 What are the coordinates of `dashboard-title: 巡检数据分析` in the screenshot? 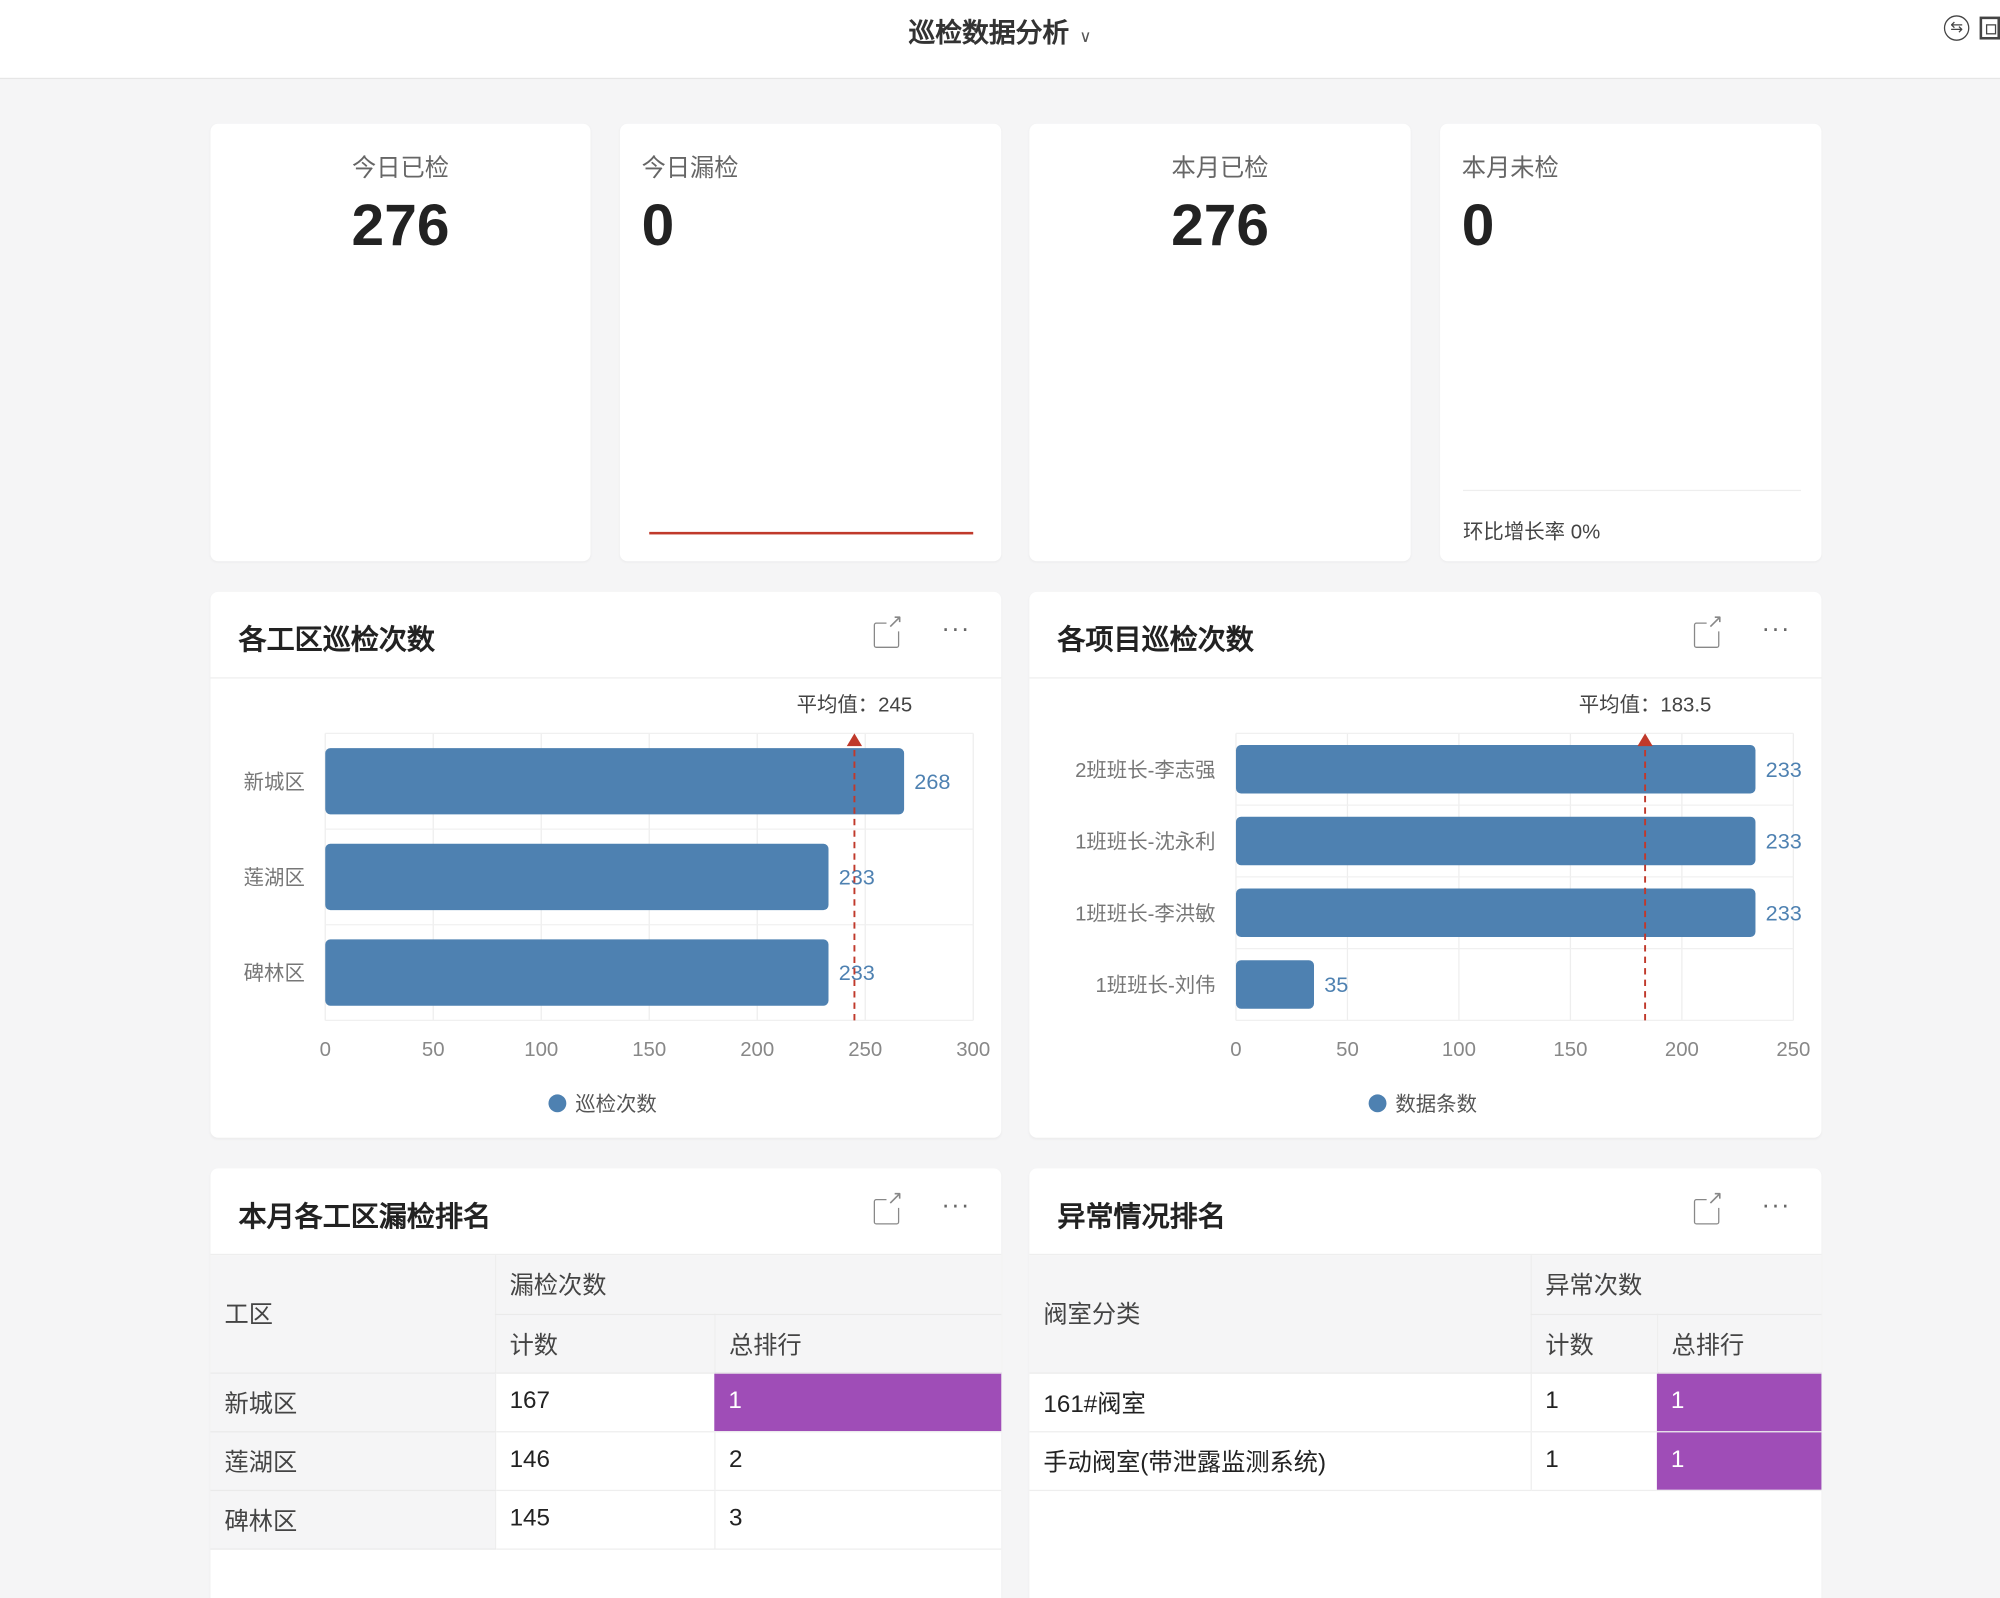 It's located at (989, 34).